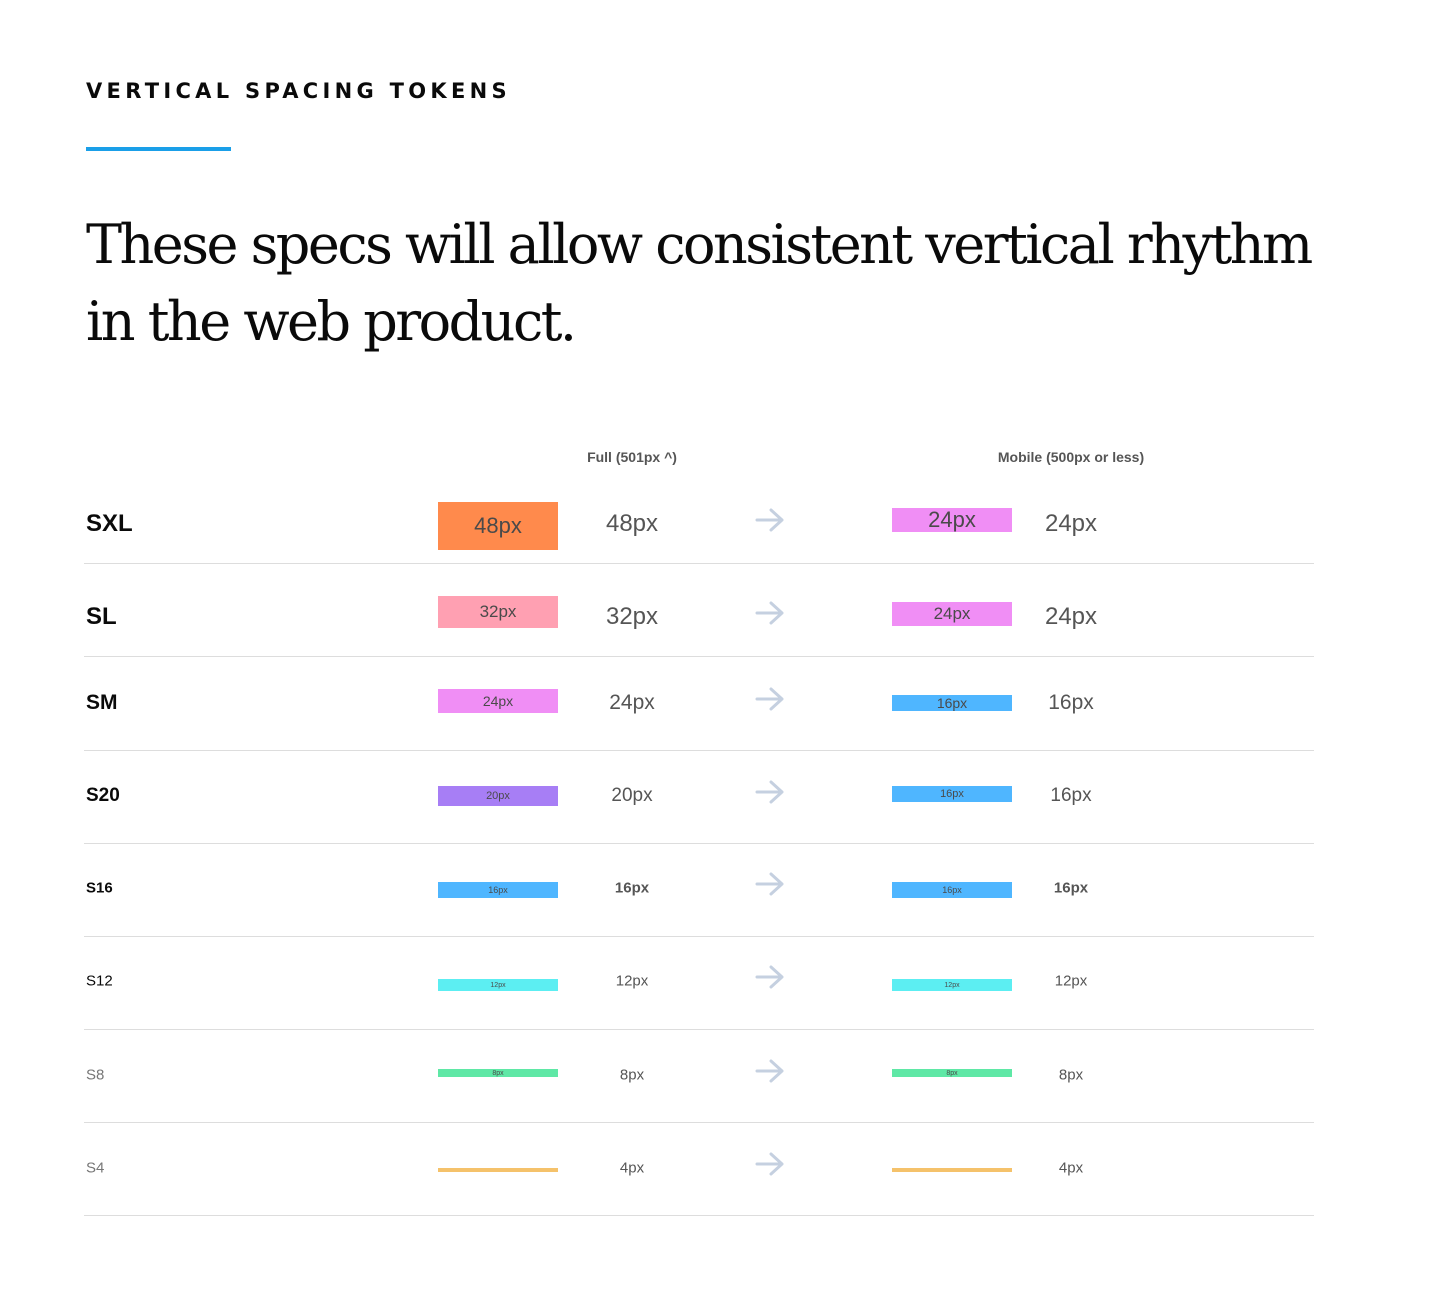 The width and height of the screenshot is (1440, 1310). Describe the element at coordinates (699, 983) in the screenshot. I see `table-row: S12 12px 12px 12px 12px` at that location.